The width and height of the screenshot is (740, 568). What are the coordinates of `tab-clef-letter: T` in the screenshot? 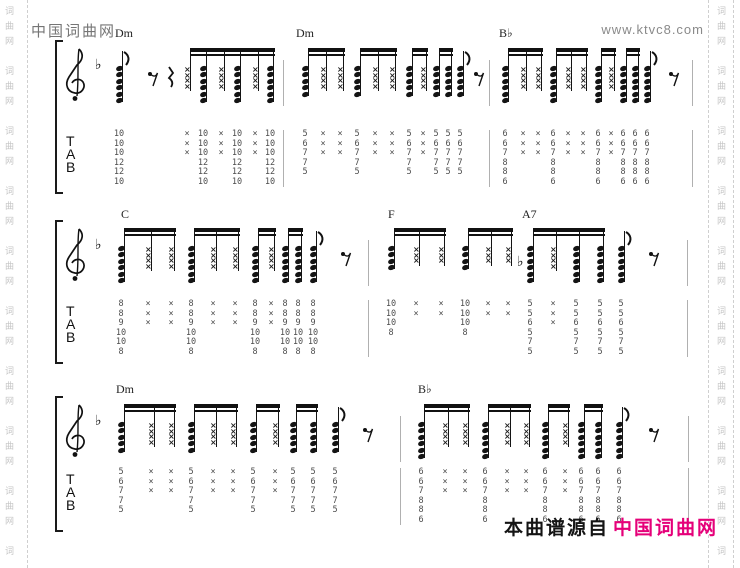 It's located at (70, 311).